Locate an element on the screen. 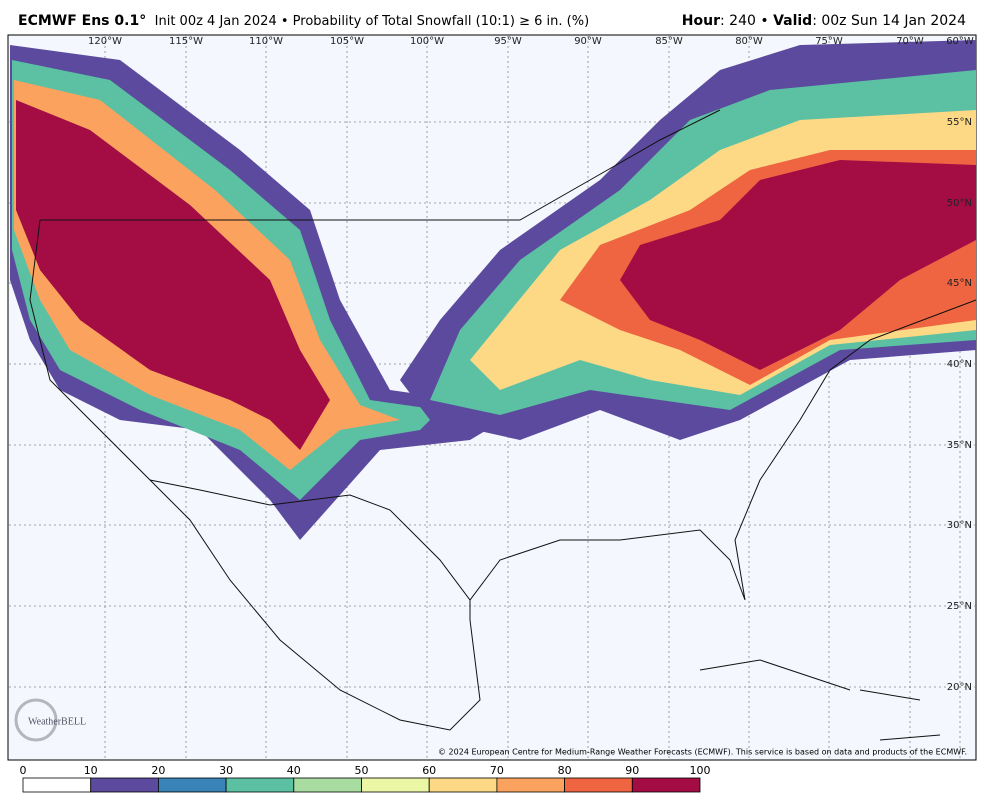 The image size is (984, 808). colorbar-tick-label: 80 is located at coordinates (565, 770).